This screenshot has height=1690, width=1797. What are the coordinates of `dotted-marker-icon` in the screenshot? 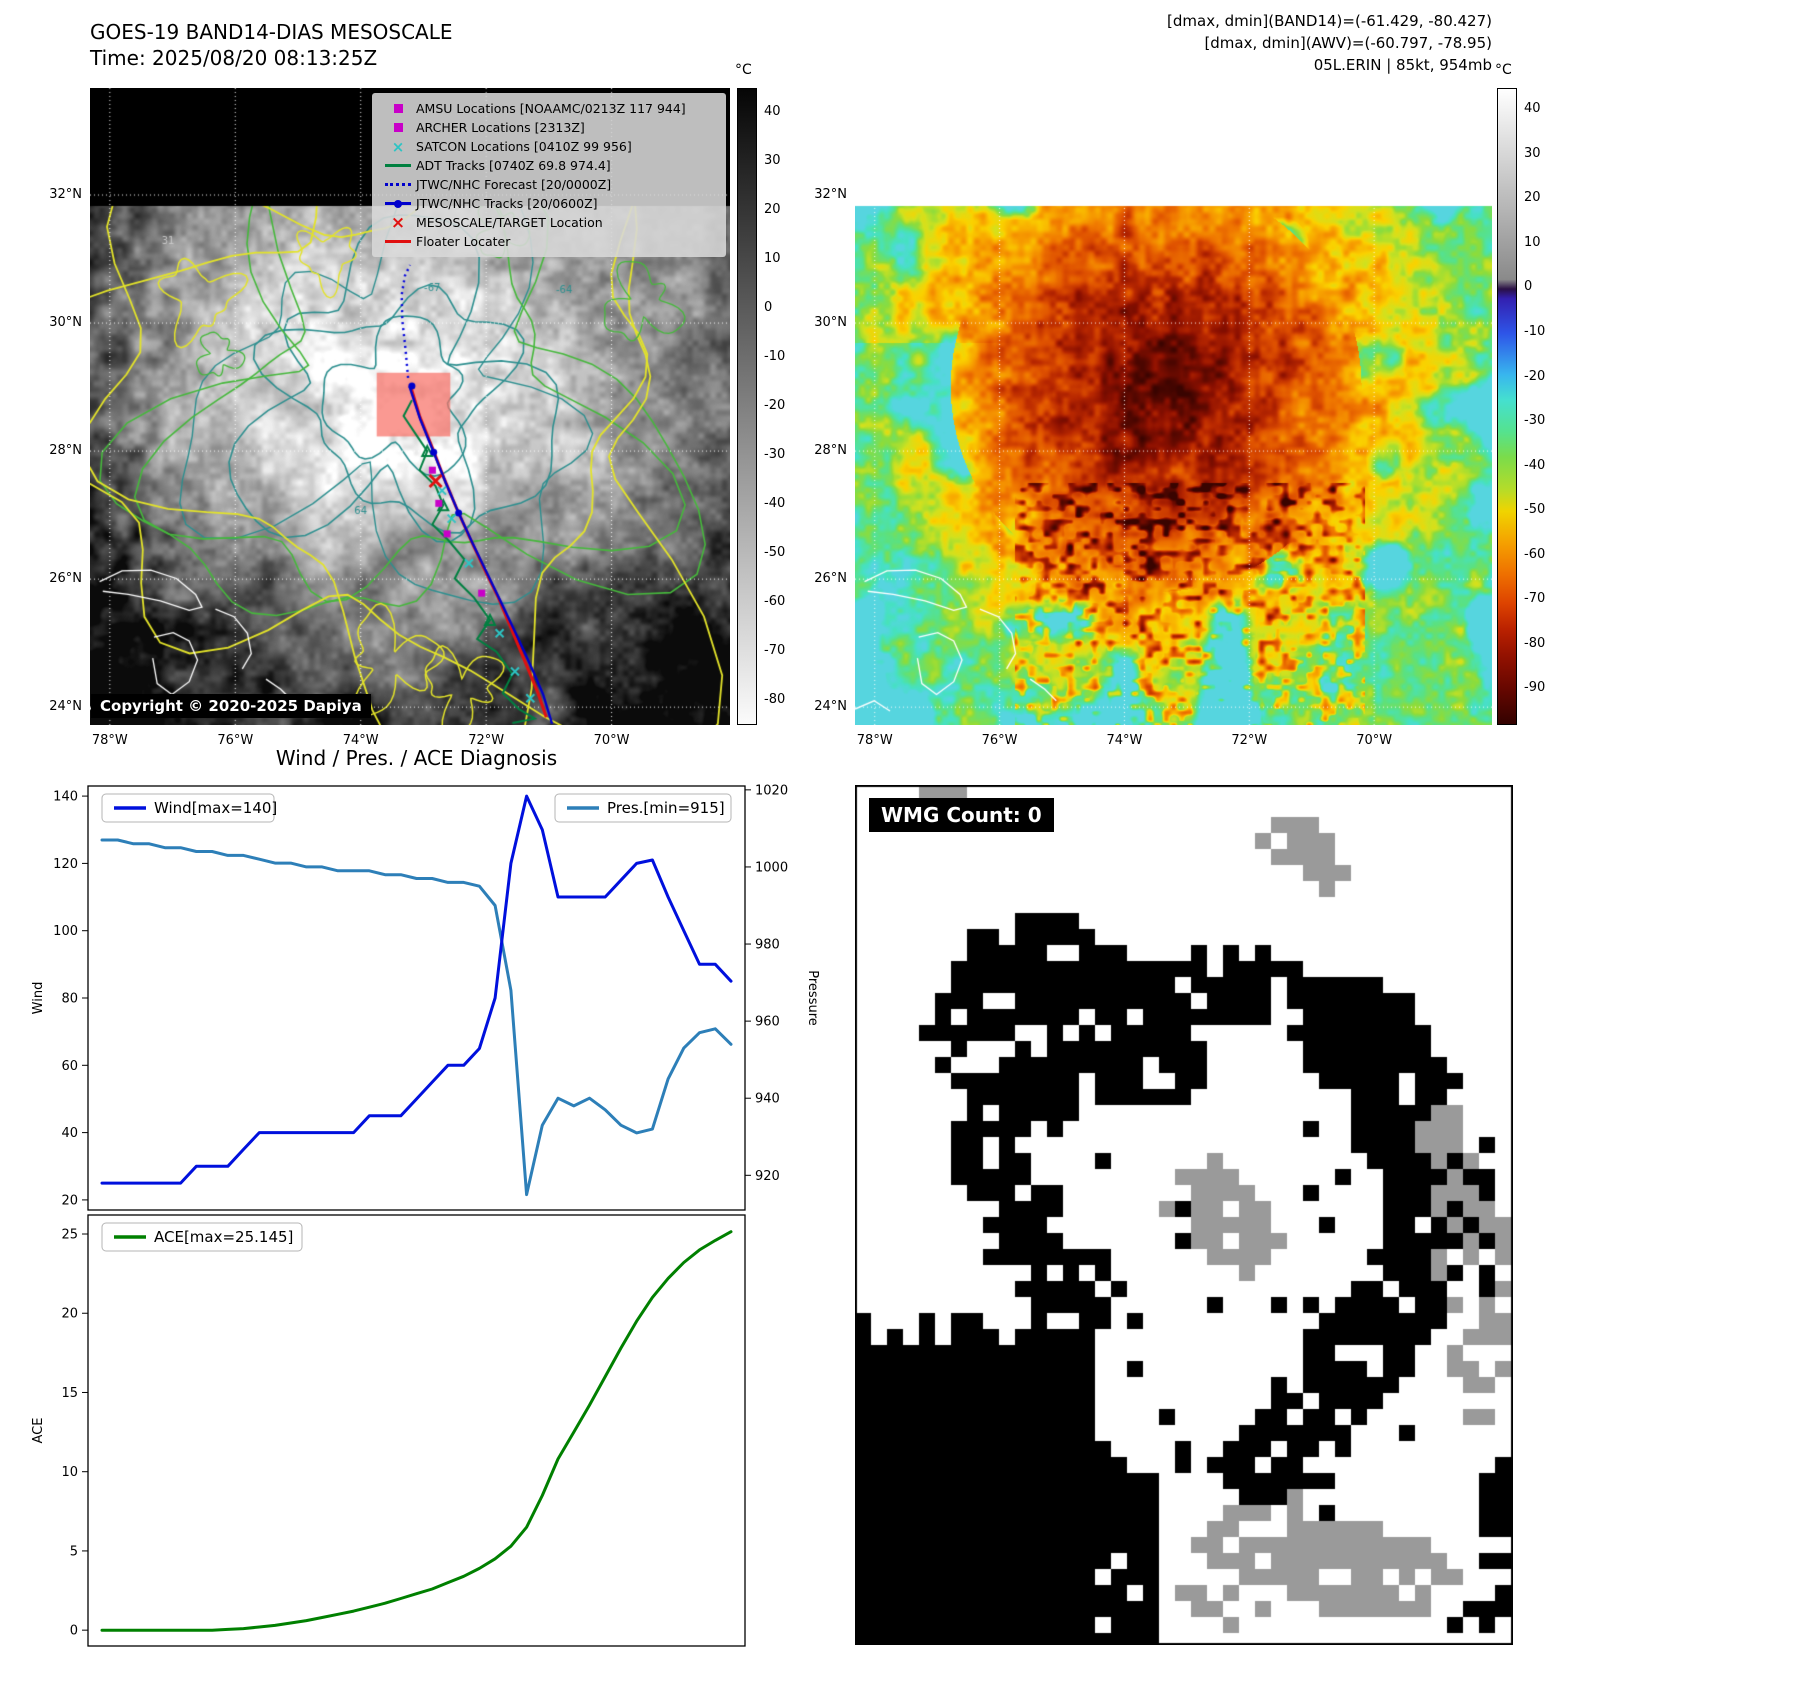 It's located at (398, 184).